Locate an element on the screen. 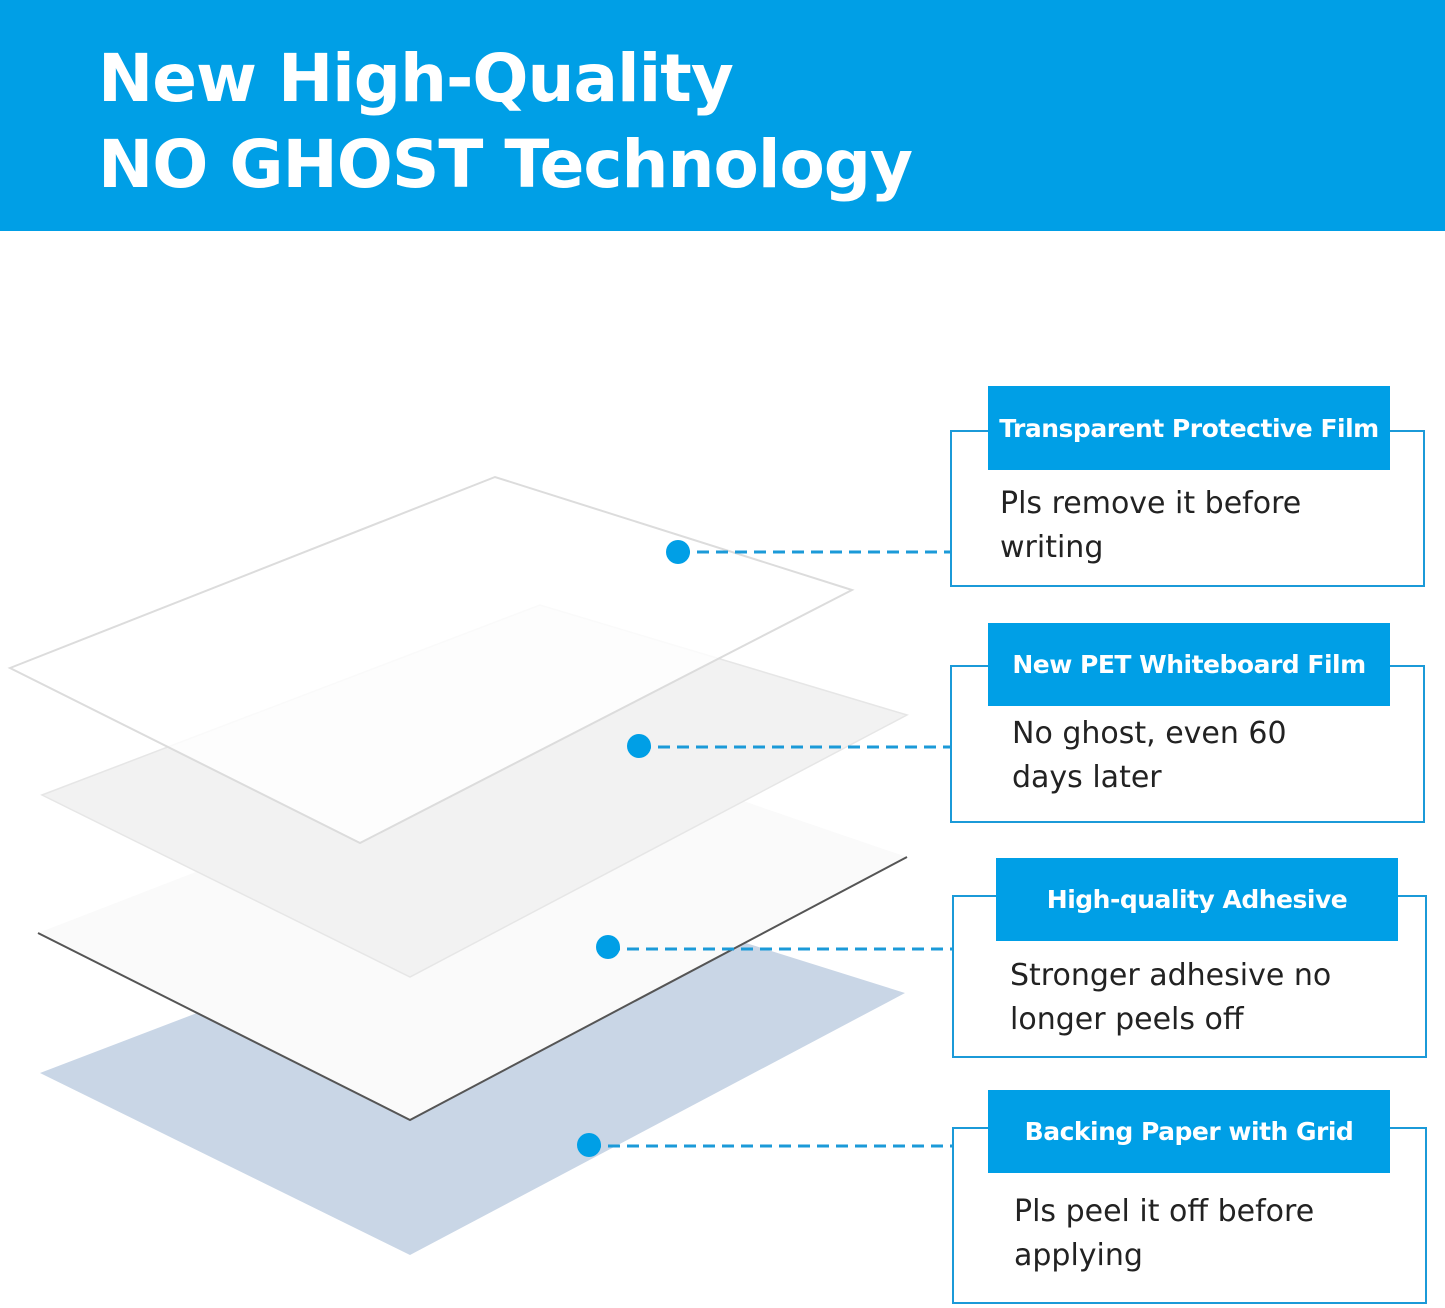 Image resolution: width=1445 pixels, height=1308 pixels. callout-desc-1: Pls remove it before writing is located at coordinates (1151, 525).